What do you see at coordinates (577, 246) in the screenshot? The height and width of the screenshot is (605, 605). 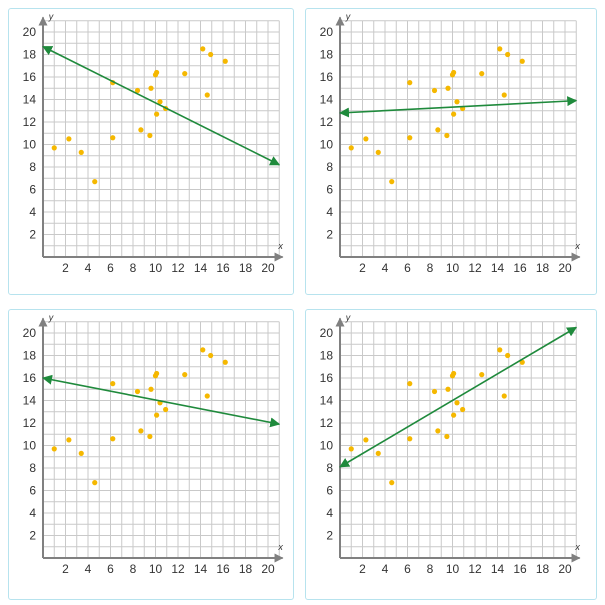 I see `x-axis-label: x` at bounding box center [577, 246].